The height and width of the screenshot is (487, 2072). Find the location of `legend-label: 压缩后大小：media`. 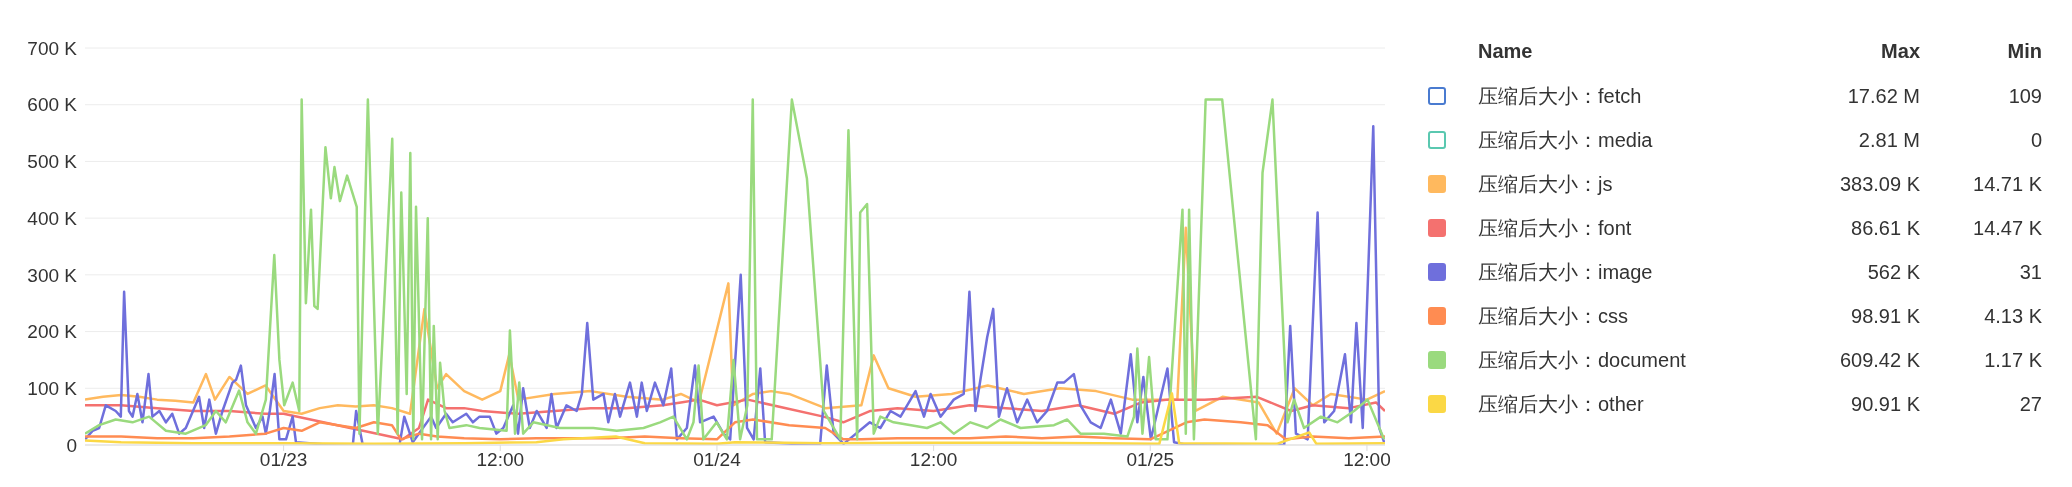

legend-label: 压缩后大小：media is located at coordinates (1565, 140).